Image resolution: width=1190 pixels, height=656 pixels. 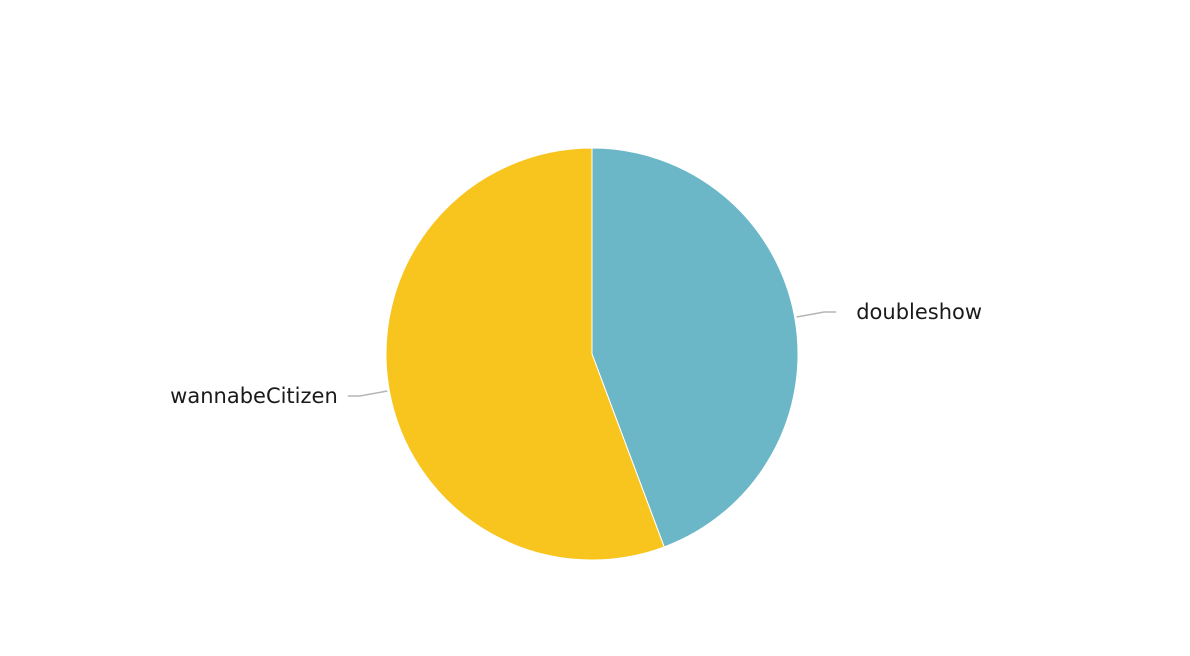 What do you see at coordinates (919, 312) in the screenshot?
I see `slice-label-doubleshow: doubleshow` at bounding box center [919, 312].